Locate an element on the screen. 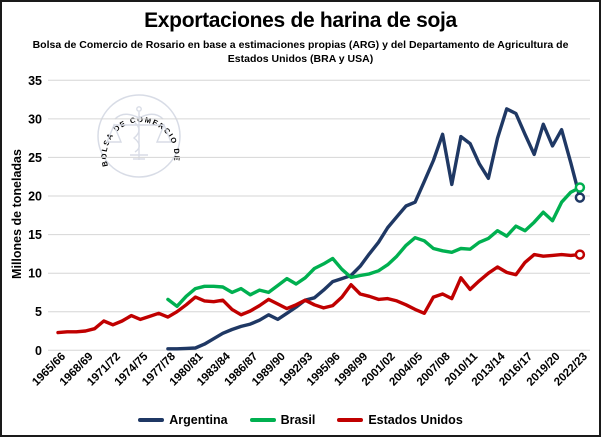 Image resolution: width=601 pixels, height=437 pixels. chart-title: Exportaciones de harina de soja is located at coordinates (300, 20).